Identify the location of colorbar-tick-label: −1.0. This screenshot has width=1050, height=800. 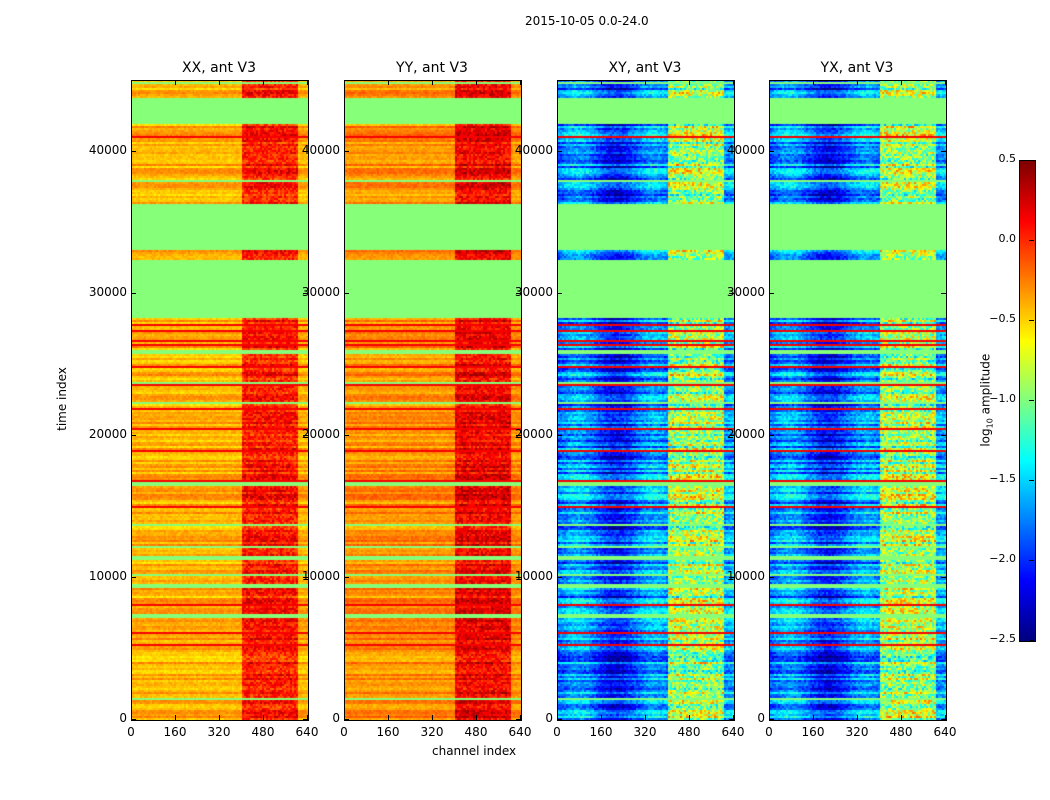
(1002, 398).